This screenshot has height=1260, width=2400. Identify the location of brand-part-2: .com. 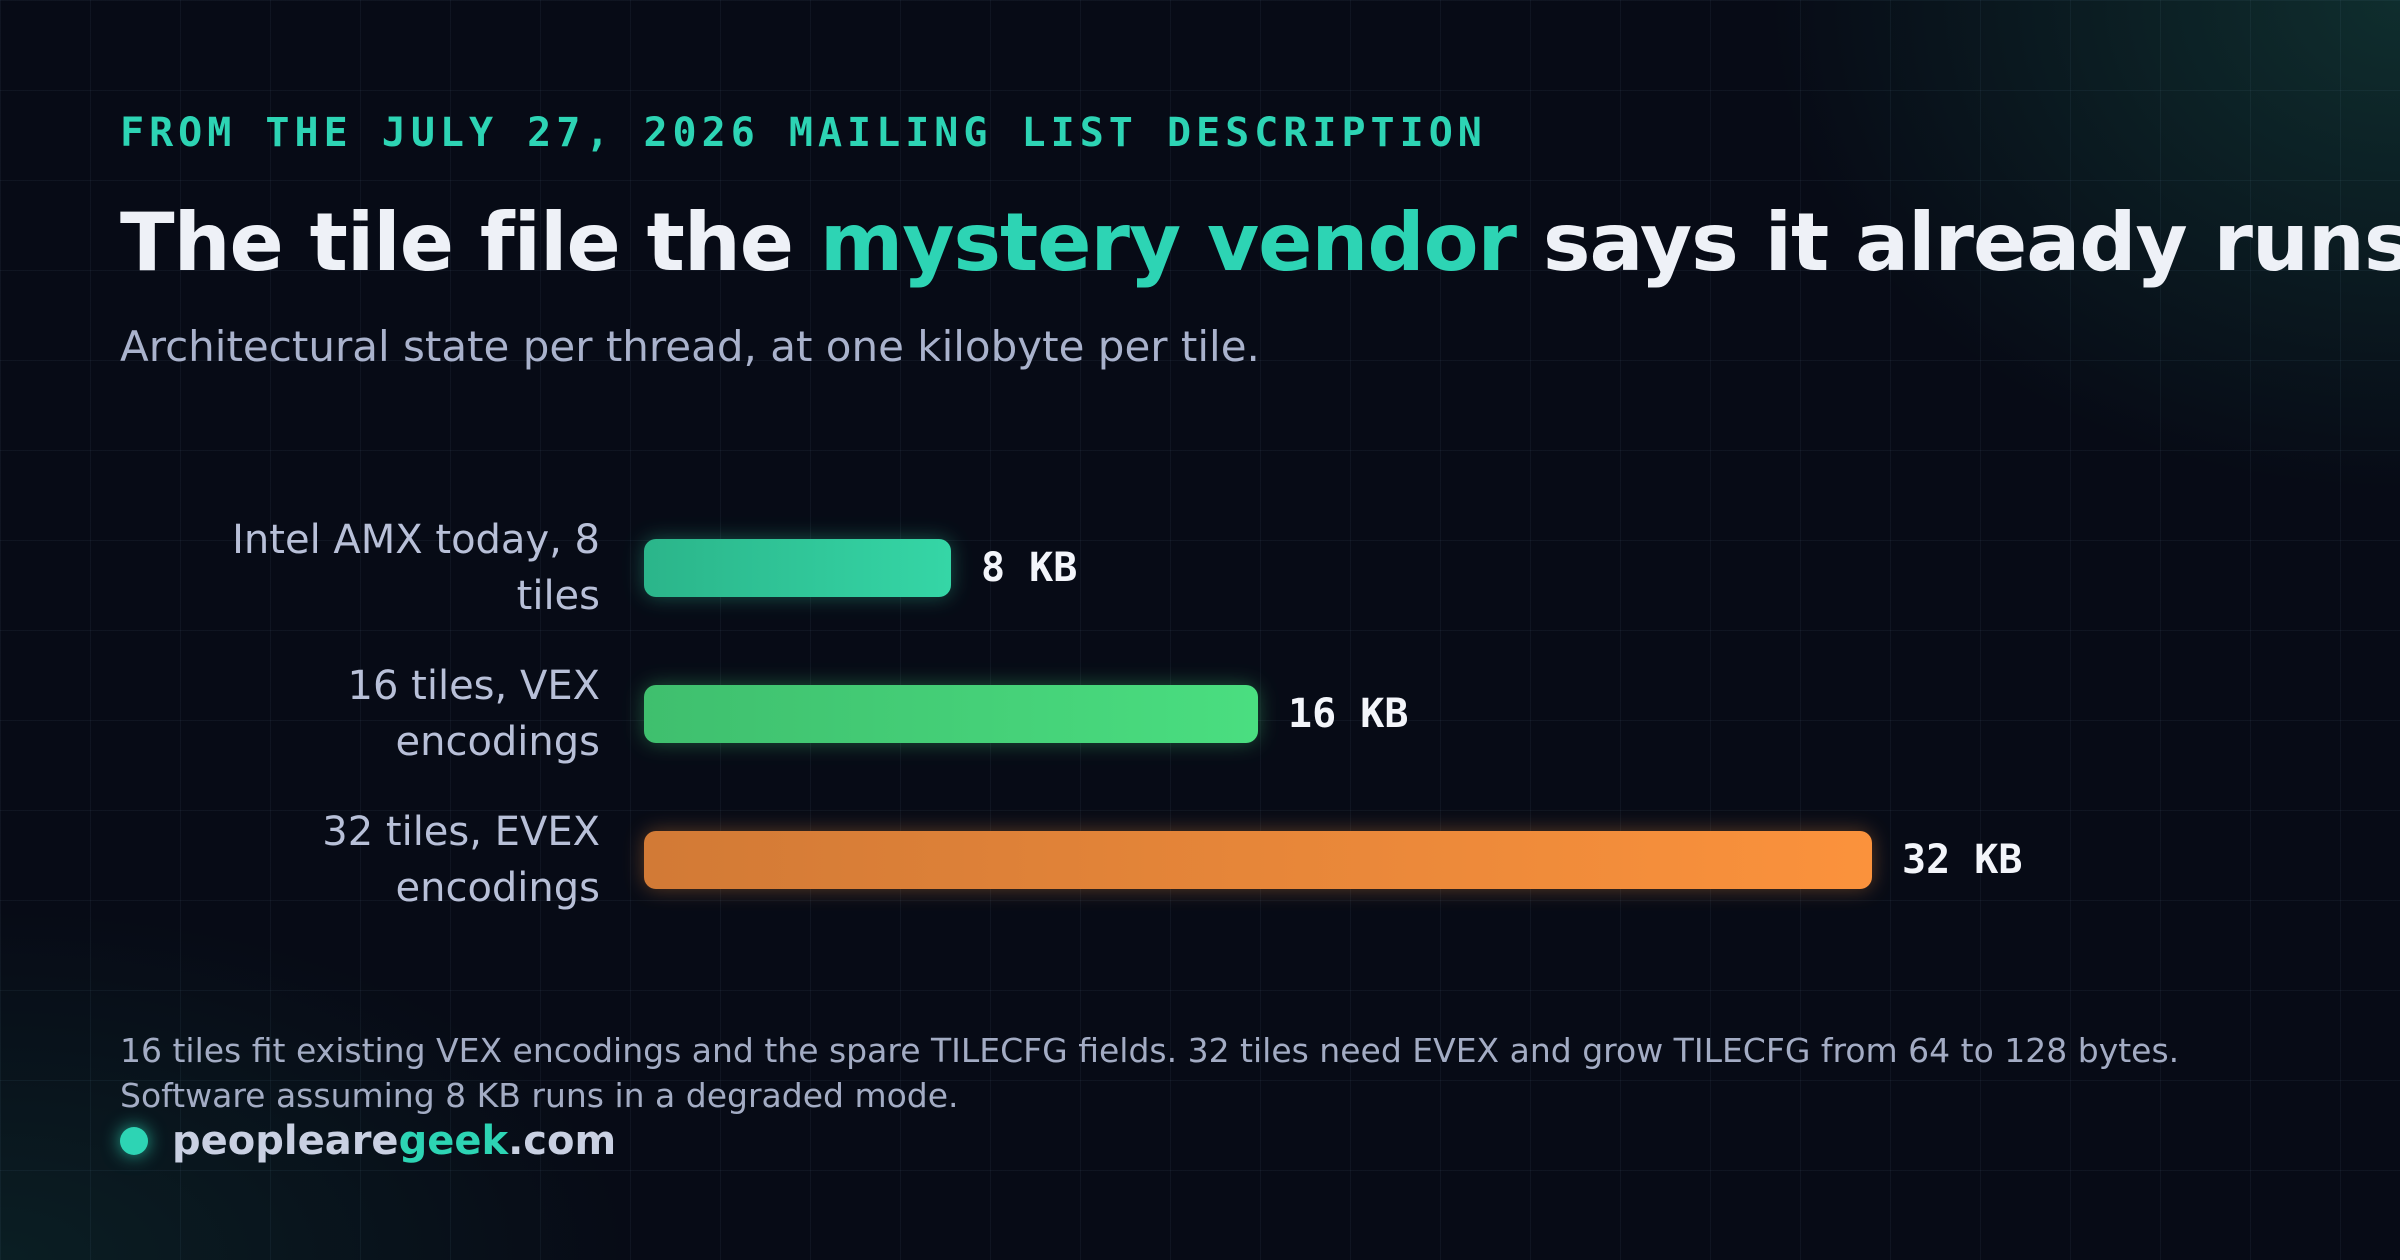
(562, 1141).